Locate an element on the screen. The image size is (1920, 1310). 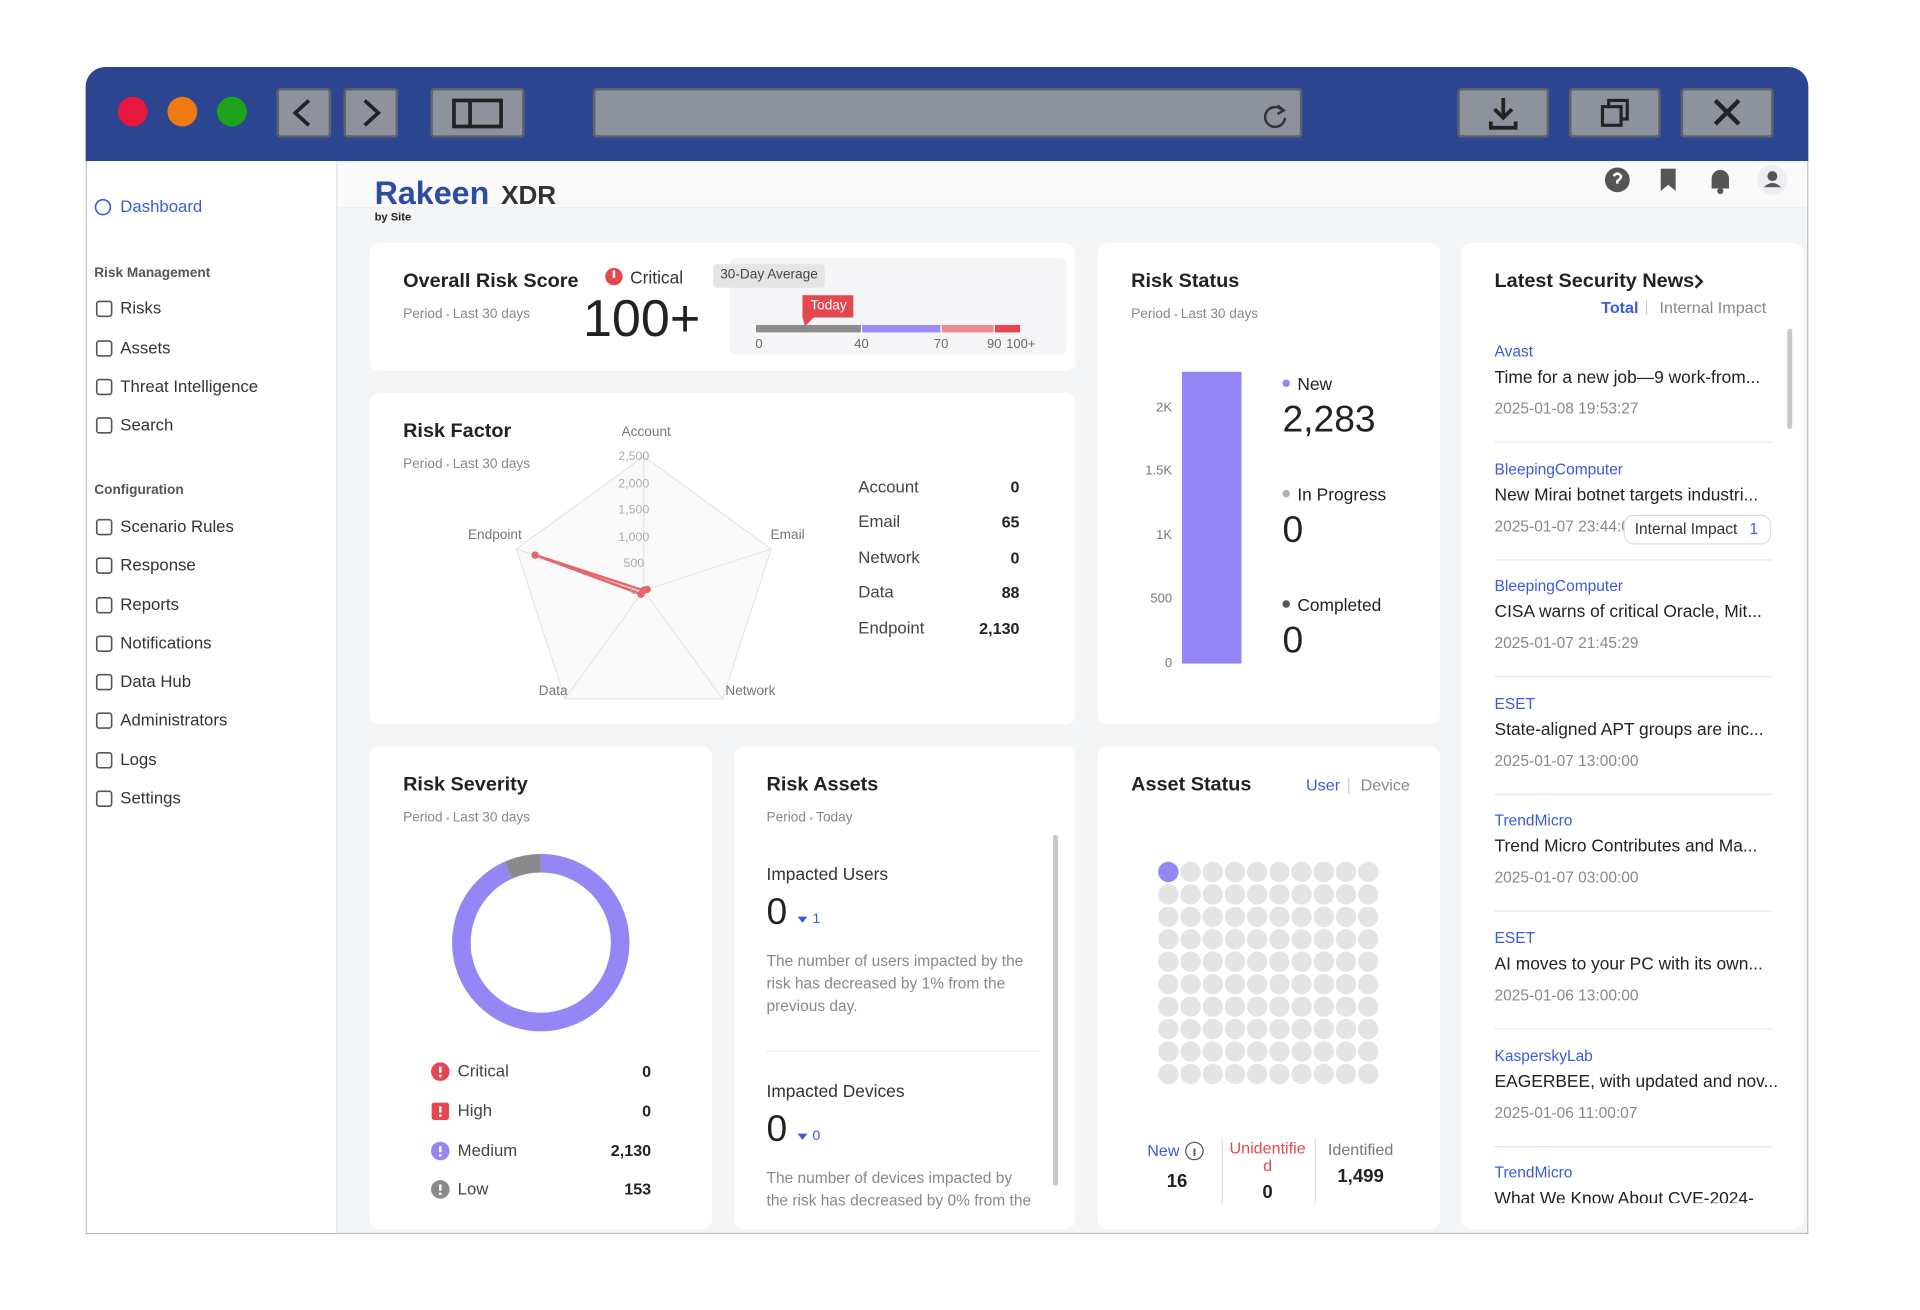
y-tick-label: 0 is located at coordinates (1168, 663).